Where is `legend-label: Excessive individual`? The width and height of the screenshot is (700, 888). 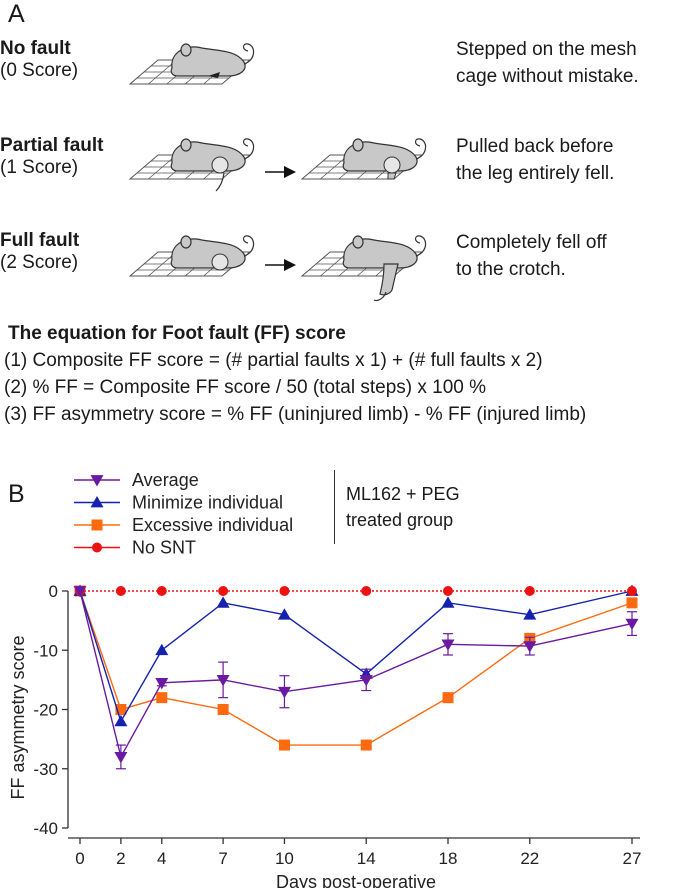 legend-label: Excessive individual is located at coordinates (212, 525).